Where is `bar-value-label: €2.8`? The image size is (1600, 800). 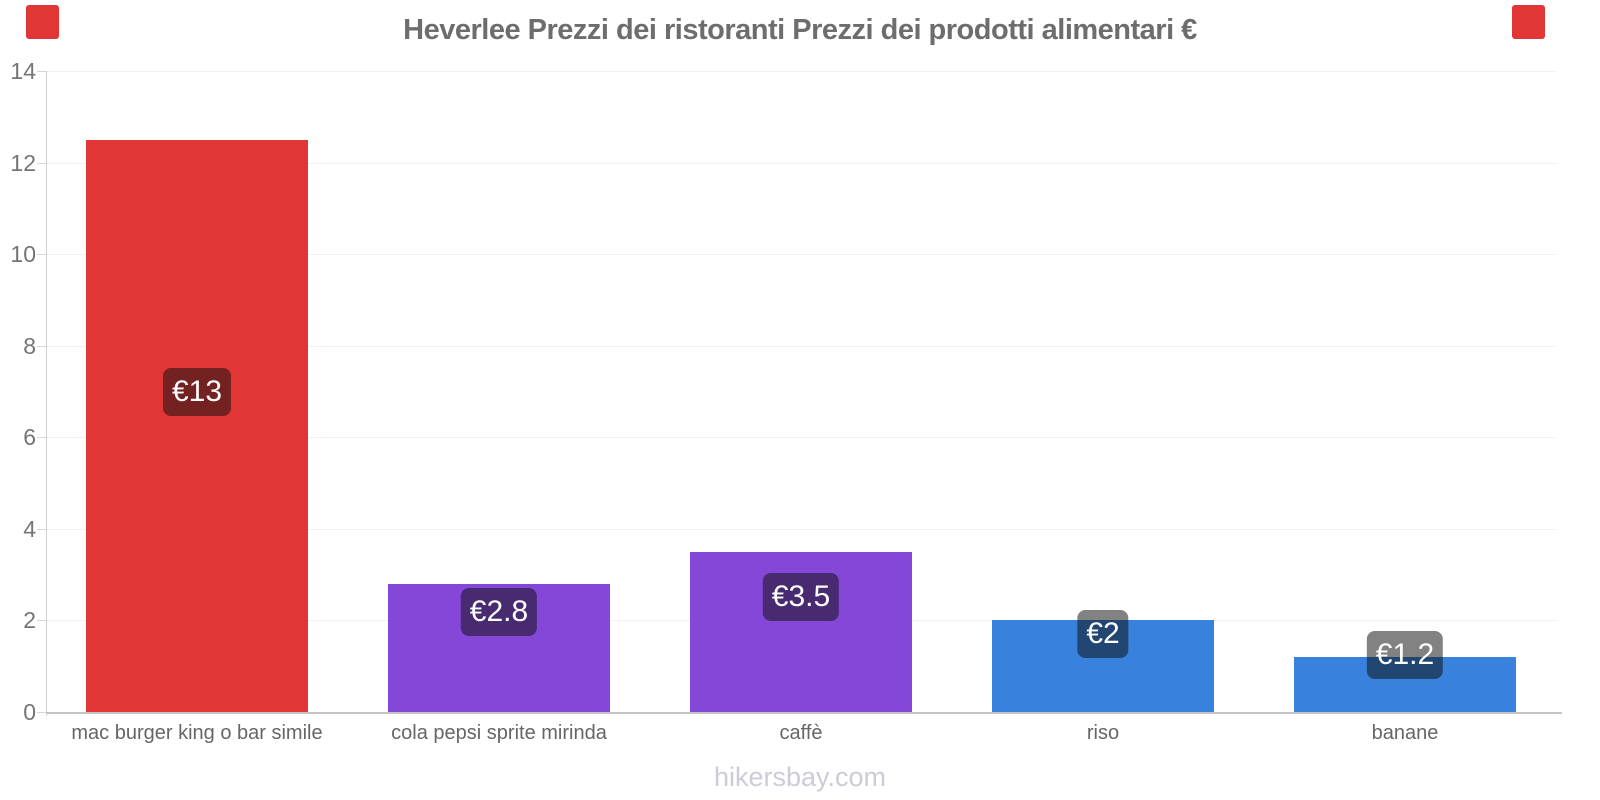
bar-value-label: €2.8 is located at coordinates (499, 612).